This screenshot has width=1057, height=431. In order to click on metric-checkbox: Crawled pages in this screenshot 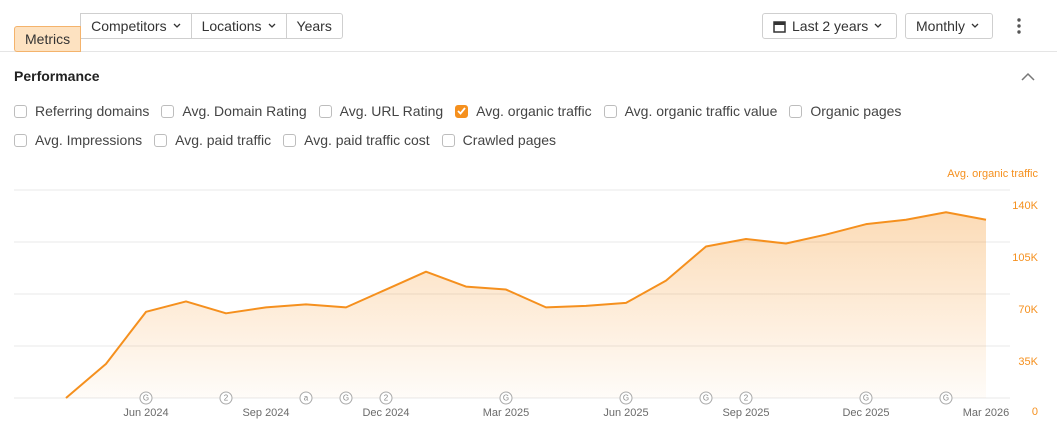, I will do `click(499, 140)`.